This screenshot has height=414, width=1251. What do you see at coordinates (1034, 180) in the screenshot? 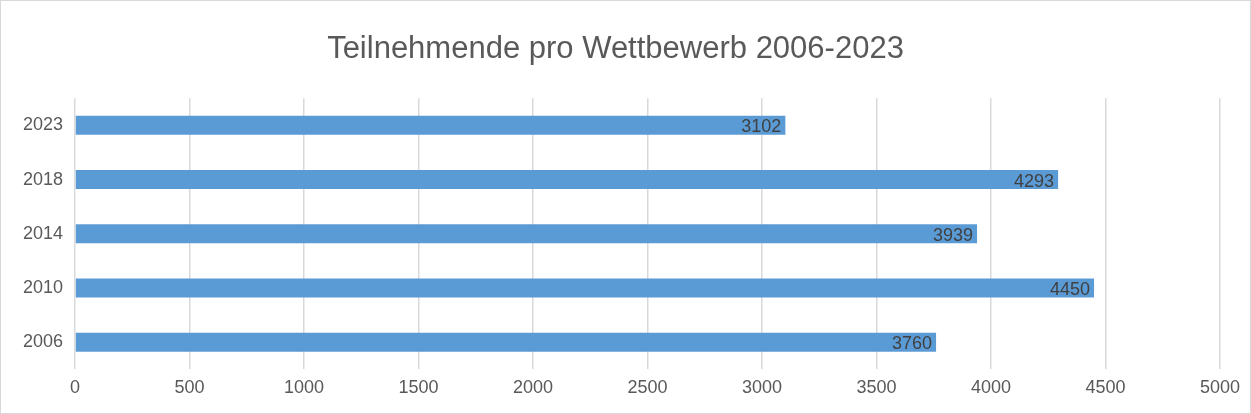
I see `data-label: 4293` at bounding box center [1034, 180].